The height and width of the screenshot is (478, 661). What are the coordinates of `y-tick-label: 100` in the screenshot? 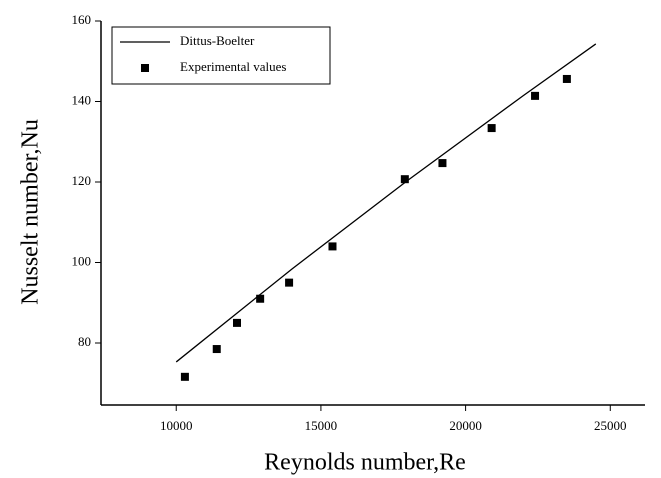 It's located at (82, 260).